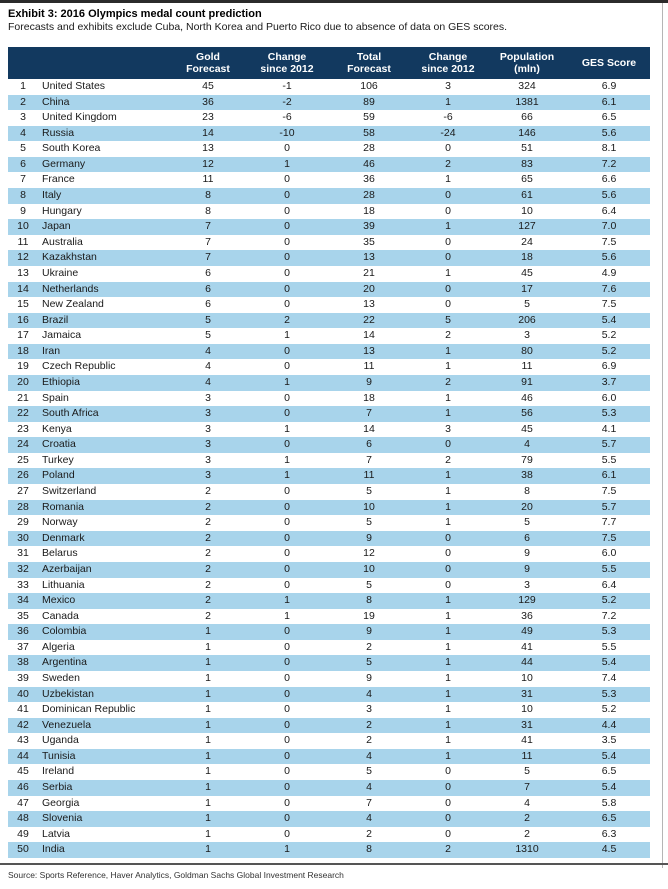 The width and height of the screenshot is (668, 889). Describe the element at coordinates (527, 366) in the screenshot. I see `population-cell: 11` at that location.